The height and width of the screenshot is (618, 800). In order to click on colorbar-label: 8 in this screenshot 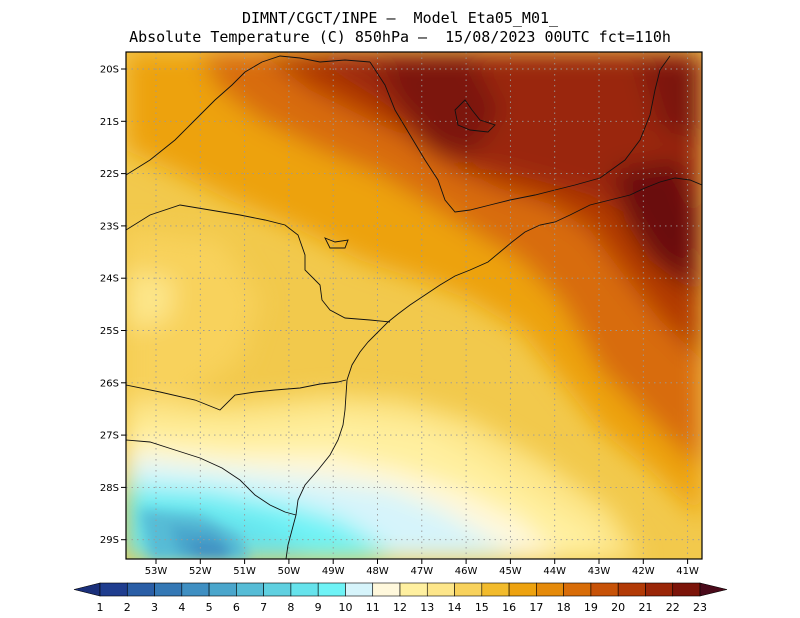, I will do `click(290, 607)`.